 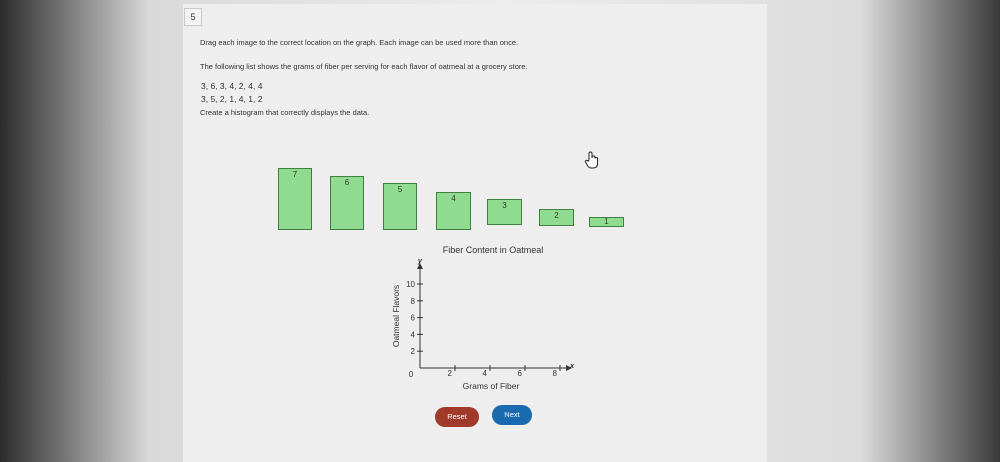 I want to click on tile-label: 3, so click(x=504, y=205).